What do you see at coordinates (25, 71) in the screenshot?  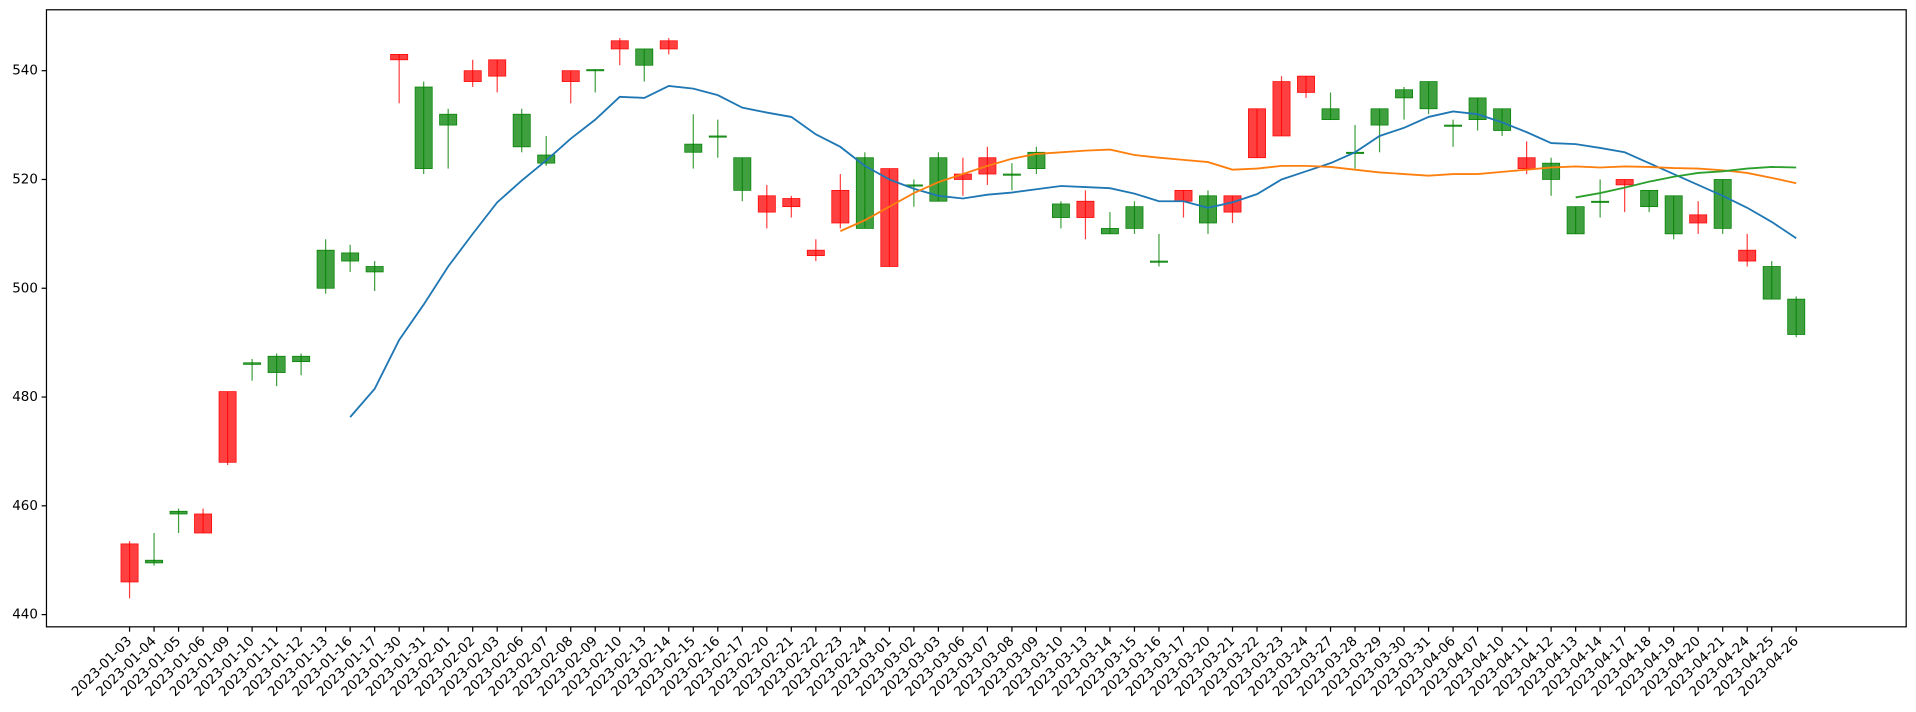 I see `y-tick-label: 540` at bounding box center [25, 71].